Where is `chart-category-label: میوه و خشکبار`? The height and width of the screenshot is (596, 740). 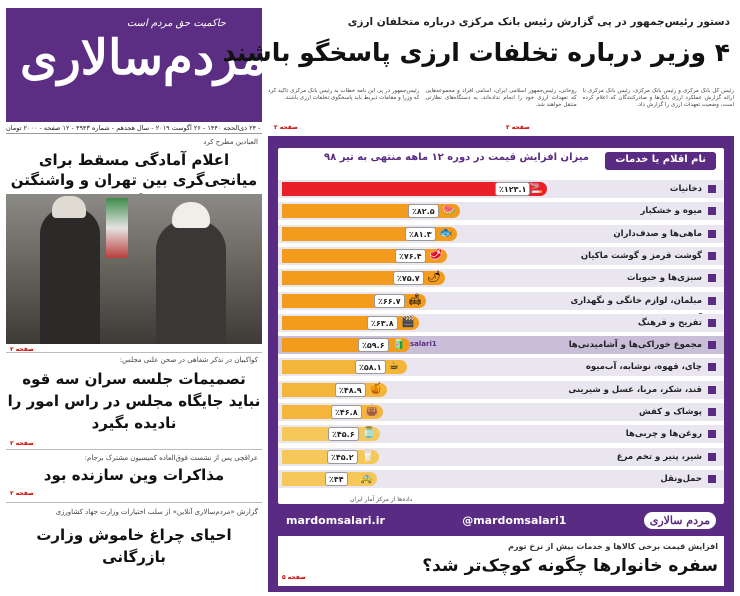
chart-category-label: میوه و خشکبار is located at coordinates (643, 211).